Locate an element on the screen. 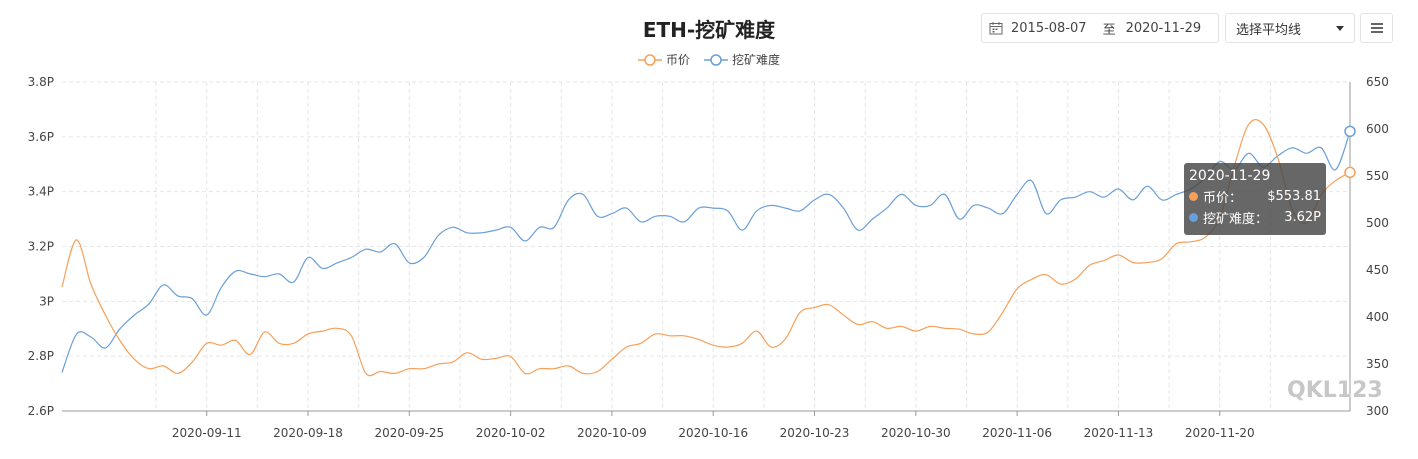  y-axis-right-labels: 300 350 400 450 500 550 600 650 is located at coordinates (1377, 246).